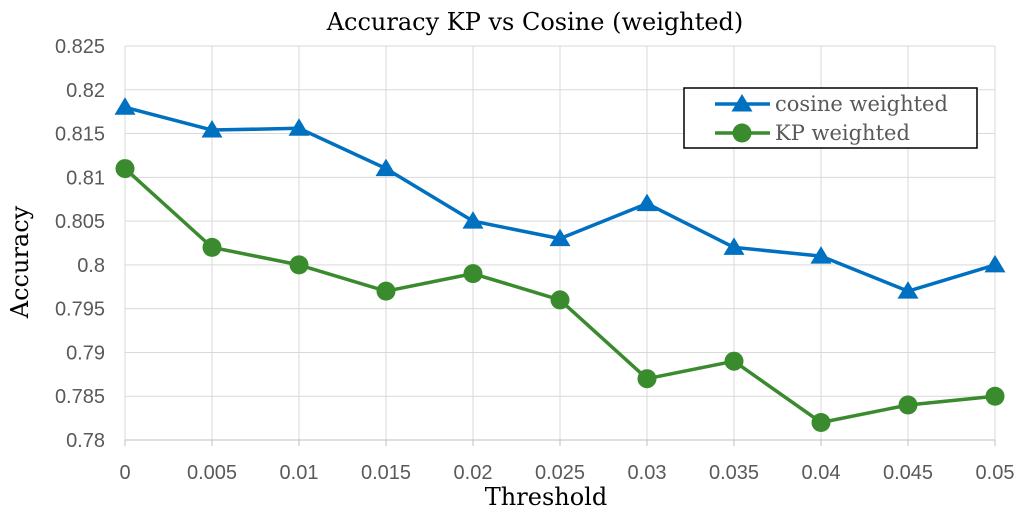 The width and height of the screenshot is (1024, 513). Describe the element at coordinates (560, 442) in the screenshot. I see `axes` at that location.